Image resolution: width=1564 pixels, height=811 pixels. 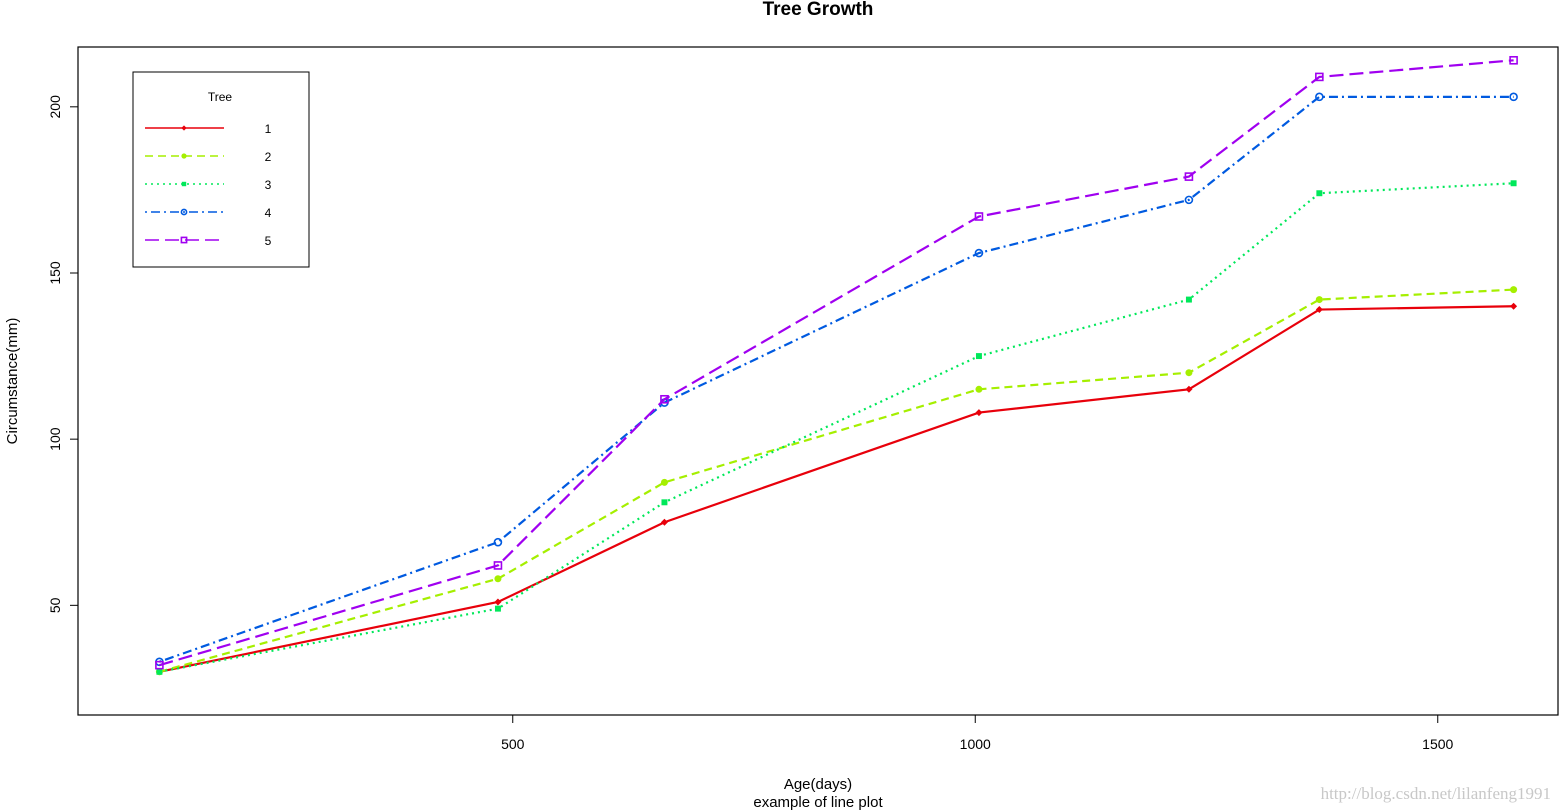 What do you see at coordinates (268, 185) in the screenshot?
I see `legend-label: 3` at bounding box center [268, 185].